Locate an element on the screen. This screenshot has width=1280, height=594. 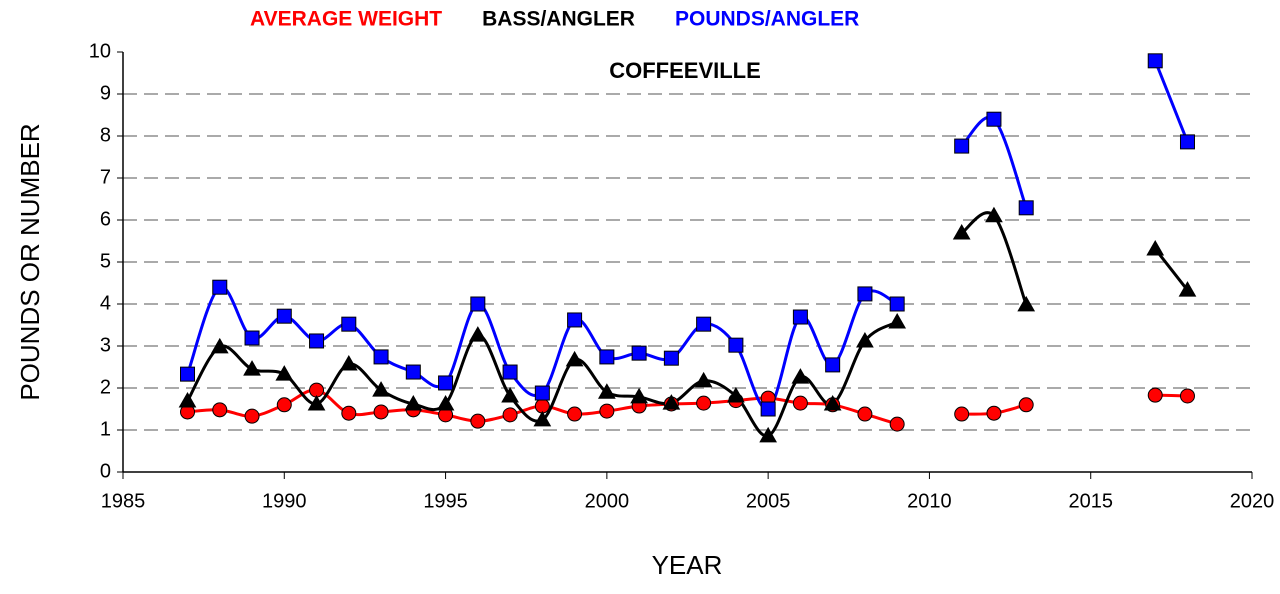
x-axis-label: YEAR is located at coordinates (687, 565).